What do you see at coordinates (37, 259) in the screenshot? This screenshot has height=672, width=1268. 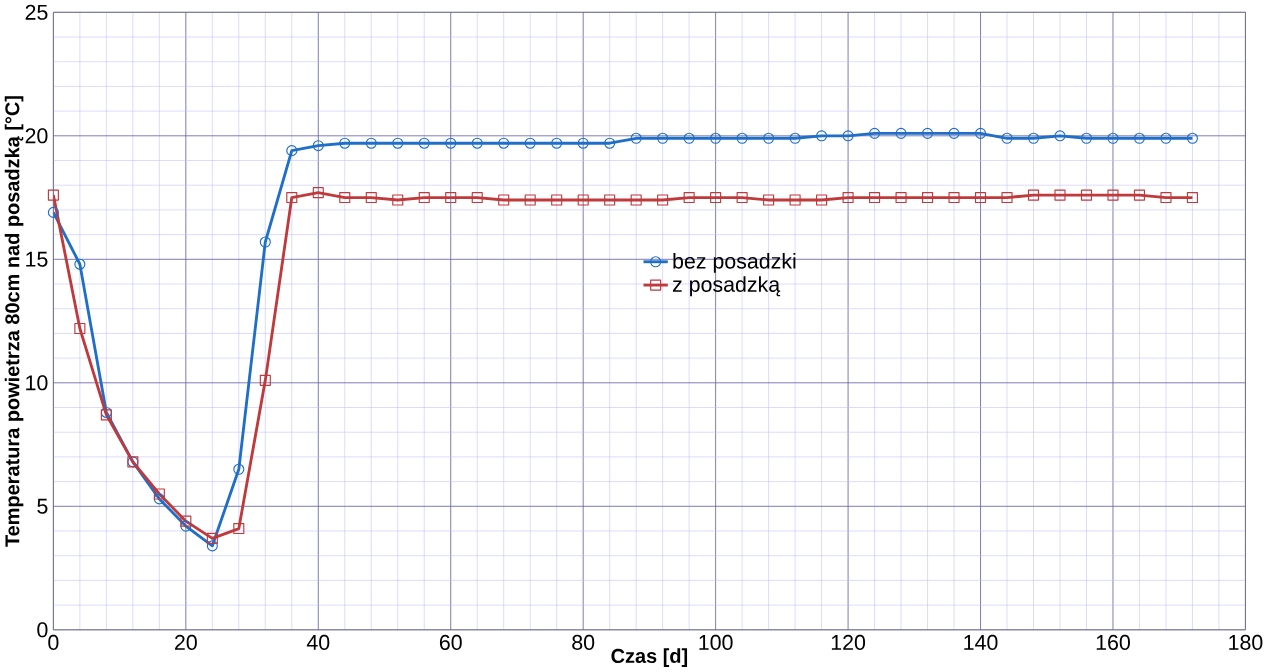 I see `y-tick-label: 15` at bounding box center [37, 259].